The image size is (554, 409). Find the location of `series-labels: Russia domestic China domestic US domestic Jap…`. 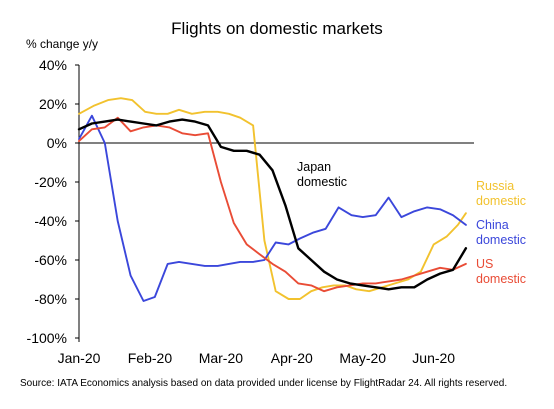

series-labels: Russia domestic China domestic US domestic Jap… is located at coordinates (411, 223).